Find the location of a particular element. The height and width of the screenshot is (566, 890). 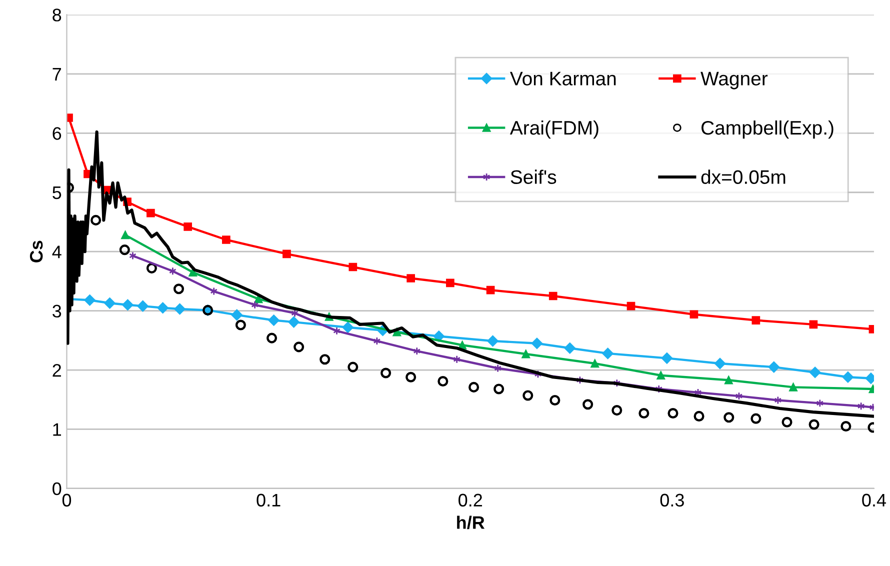

legend-label: Campbell(Exp.) is located at coordinates (768, 129).